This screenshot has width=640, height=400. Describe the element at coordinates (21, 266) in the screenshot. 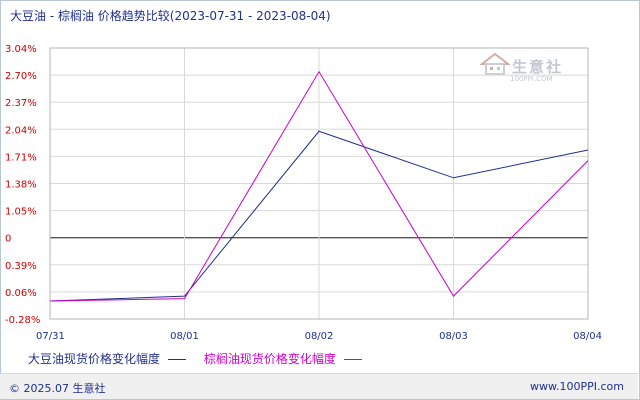

I see `y-tick-label: 0.39%` at that location.